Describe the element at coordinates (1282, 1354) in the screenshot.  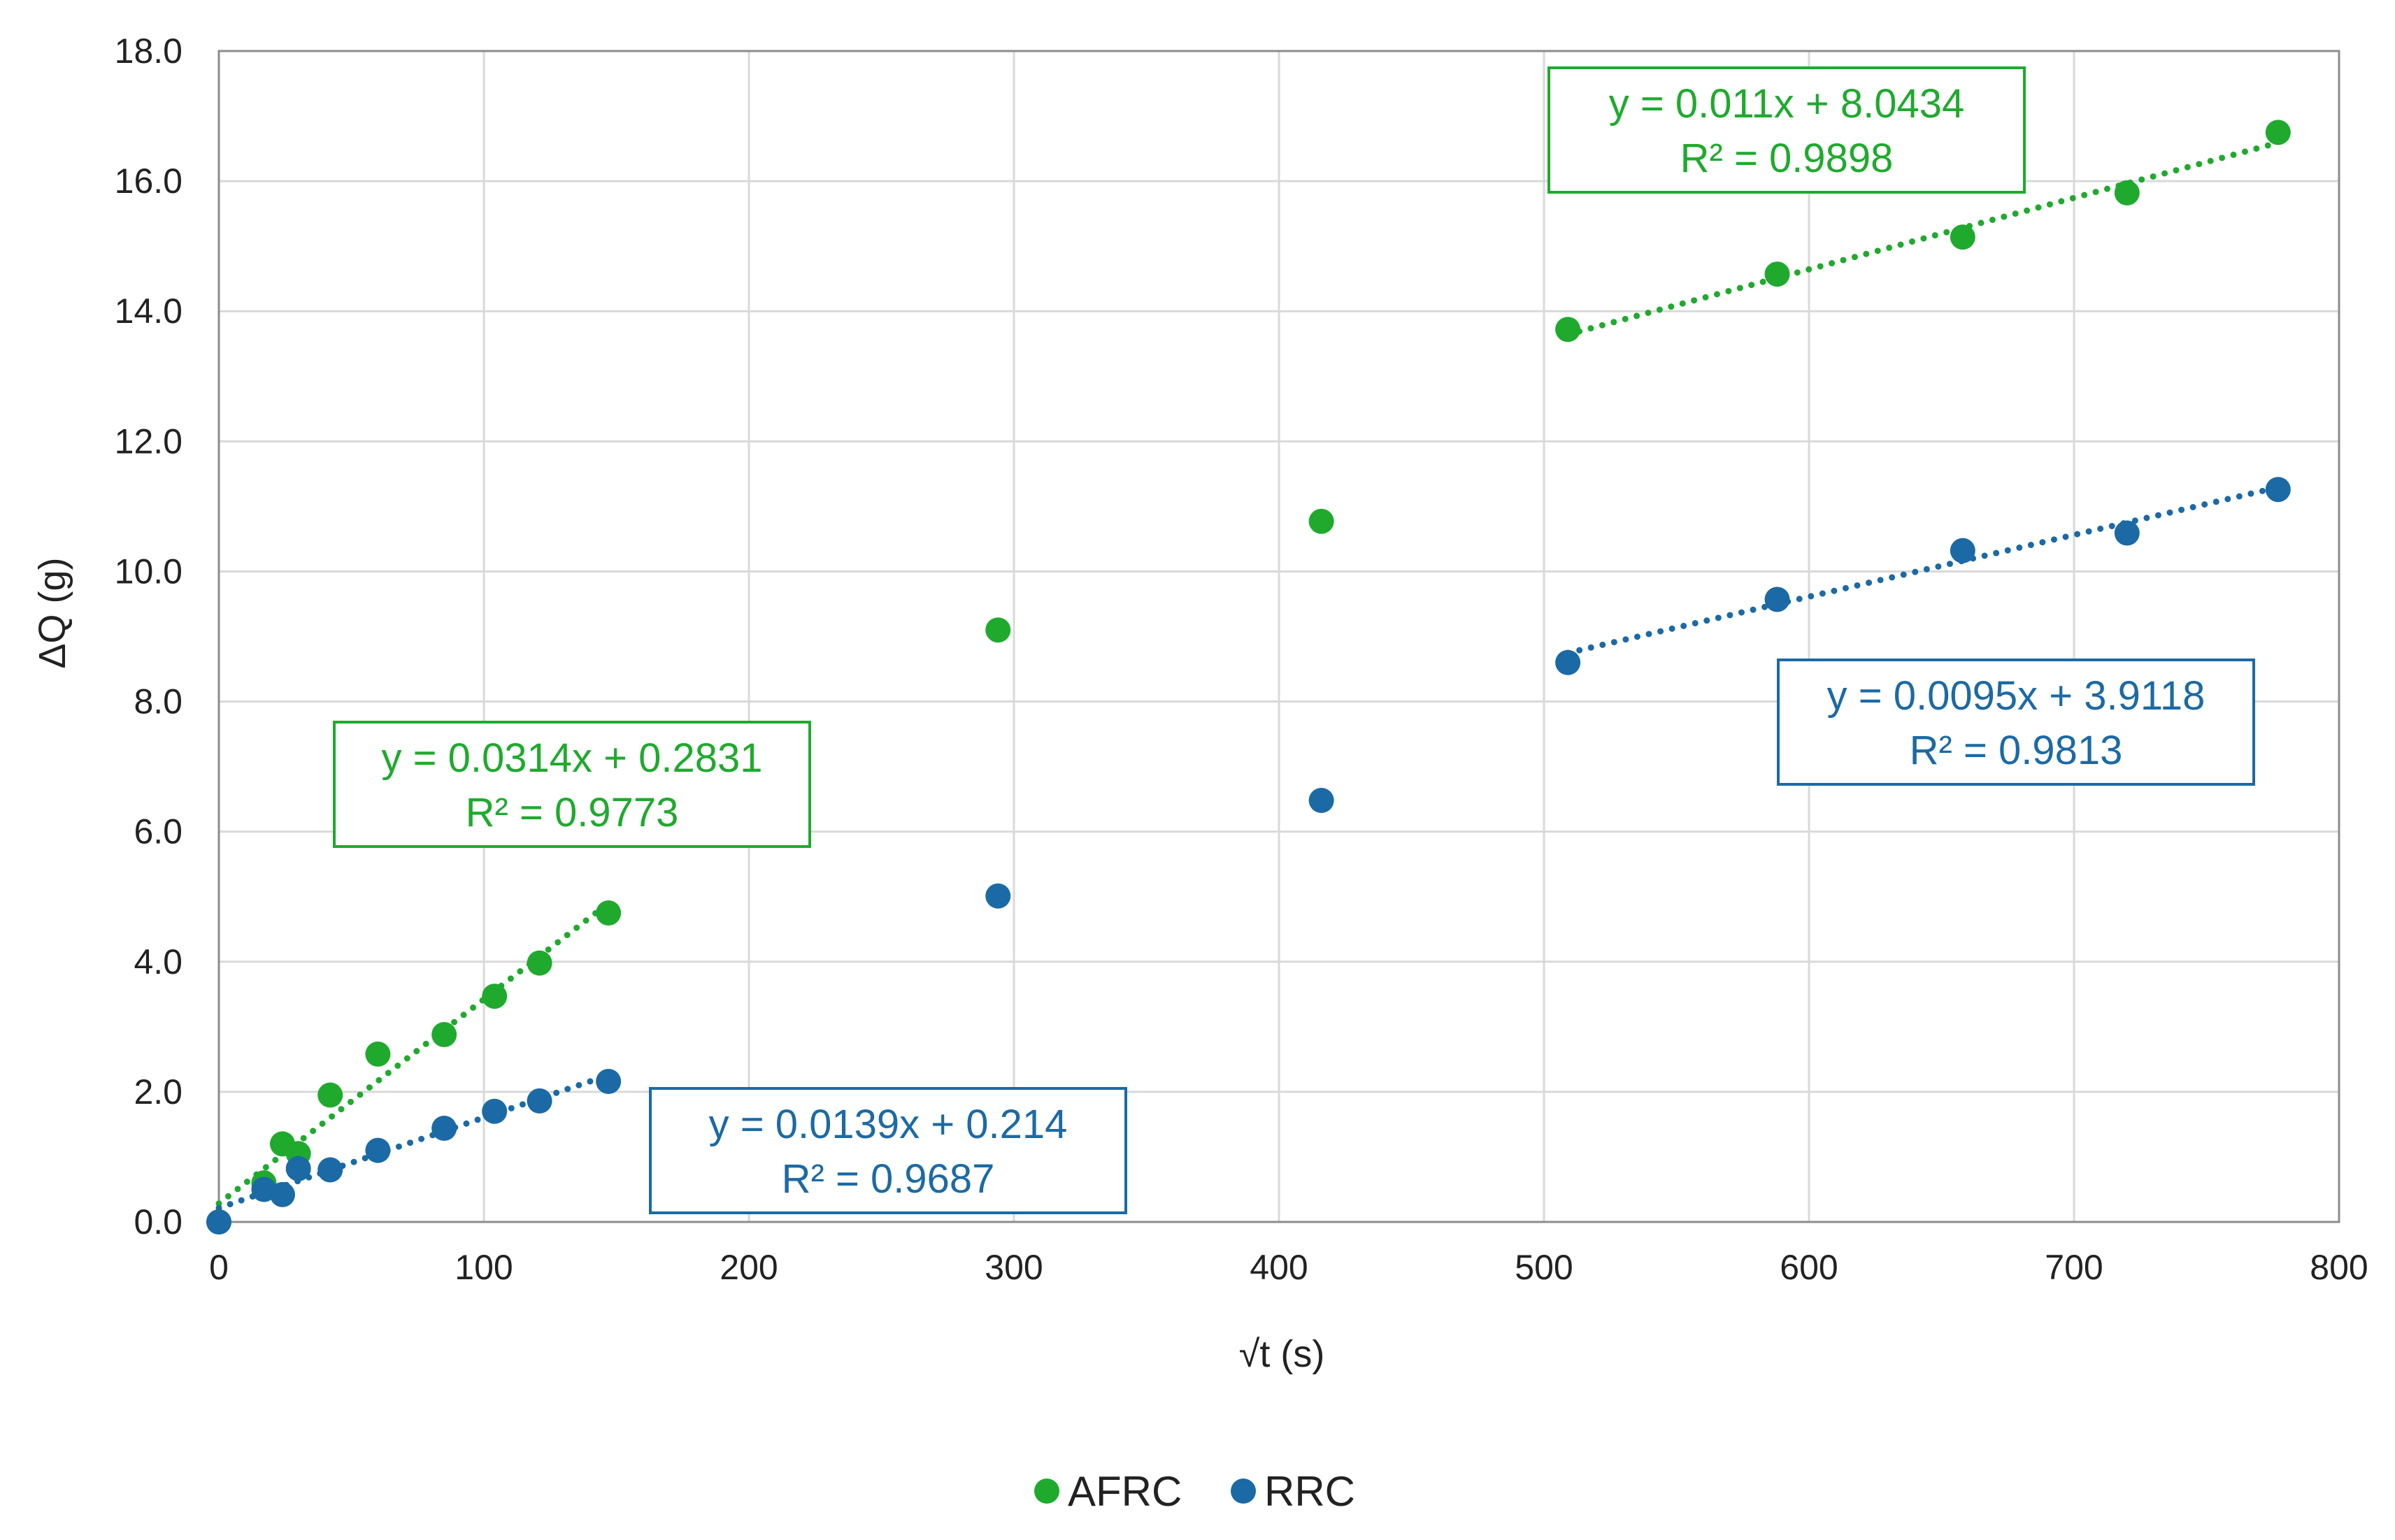
I see `x-axis-title: √t (s)` at that location.